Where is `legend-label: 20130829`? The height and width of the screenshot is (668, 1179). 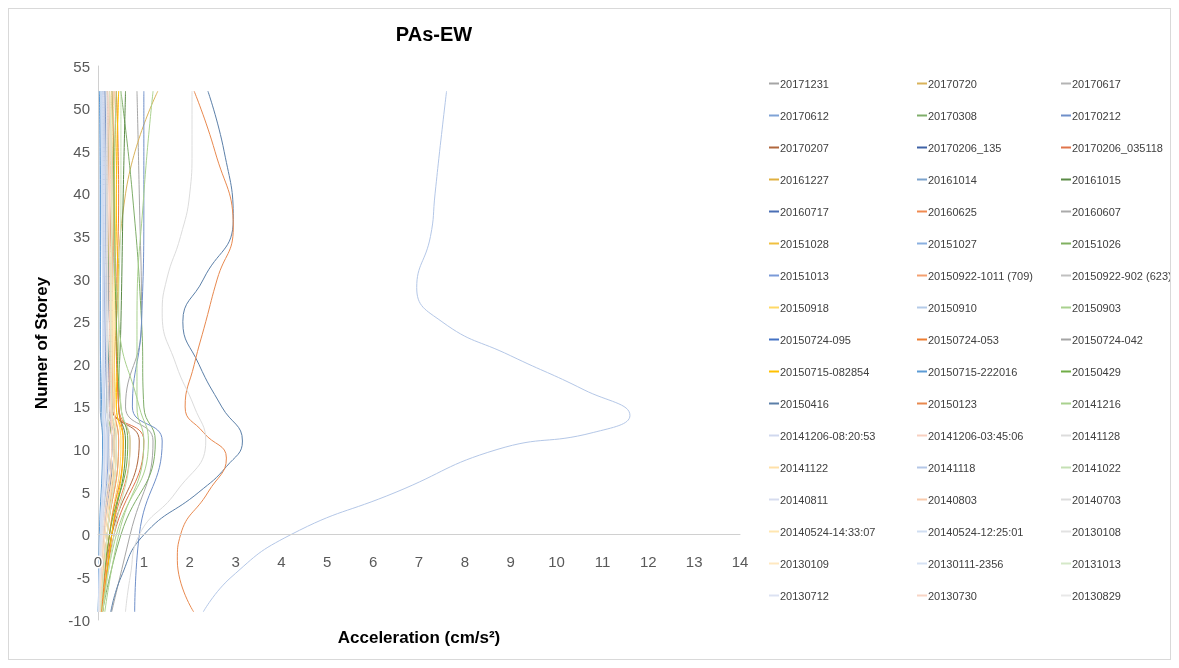
legend-label: 20130829 is located at coordinates (1096, 595).